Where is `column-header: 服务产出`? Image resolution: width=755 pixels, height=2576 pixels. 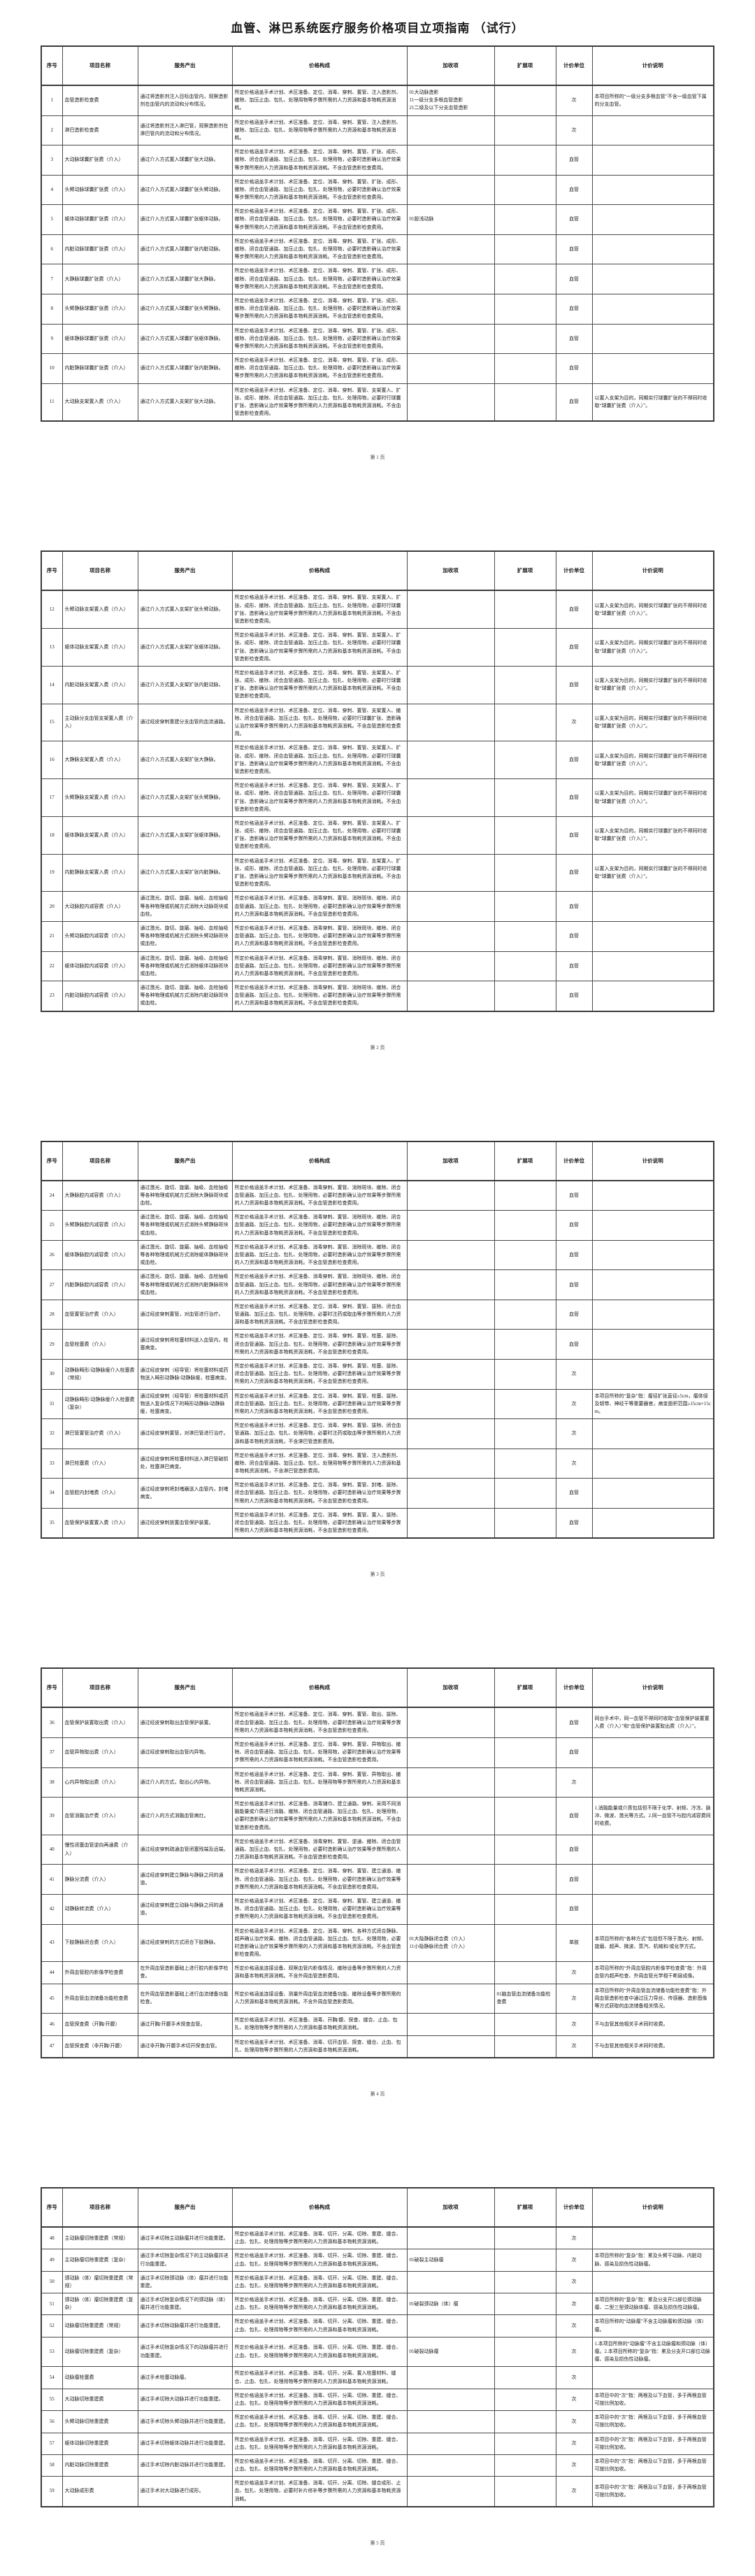
column-header: 服务产出 is located at coordinates (185, 571).